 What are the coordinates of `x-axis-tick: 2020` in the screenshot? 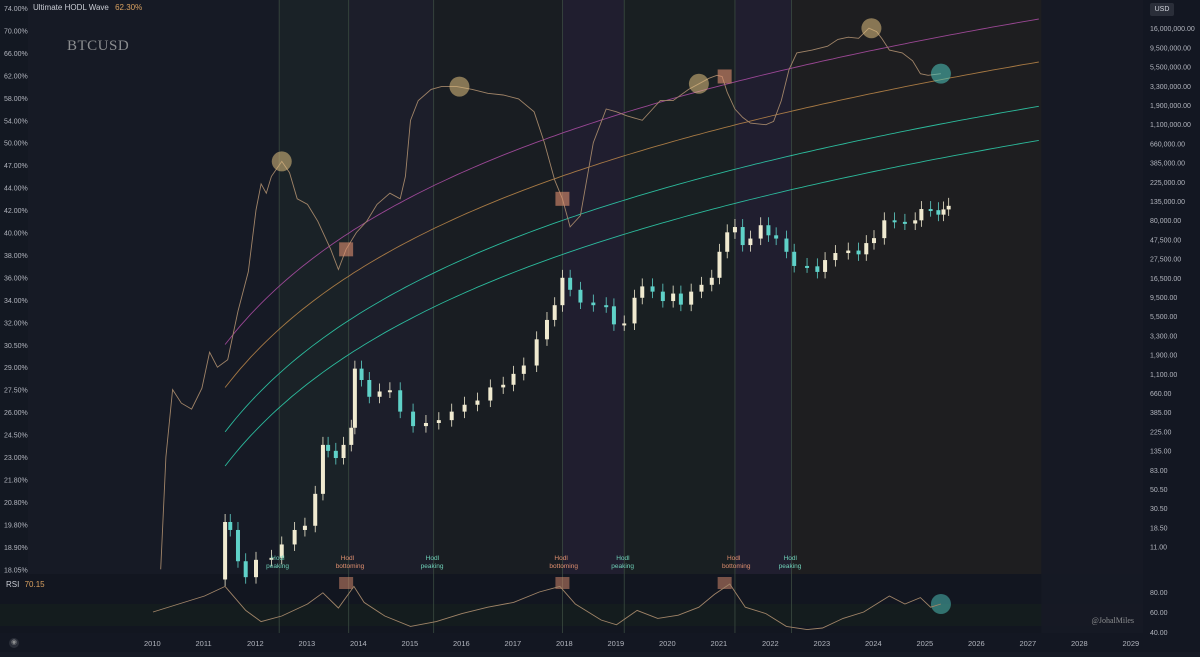 It's located at (667, 643).